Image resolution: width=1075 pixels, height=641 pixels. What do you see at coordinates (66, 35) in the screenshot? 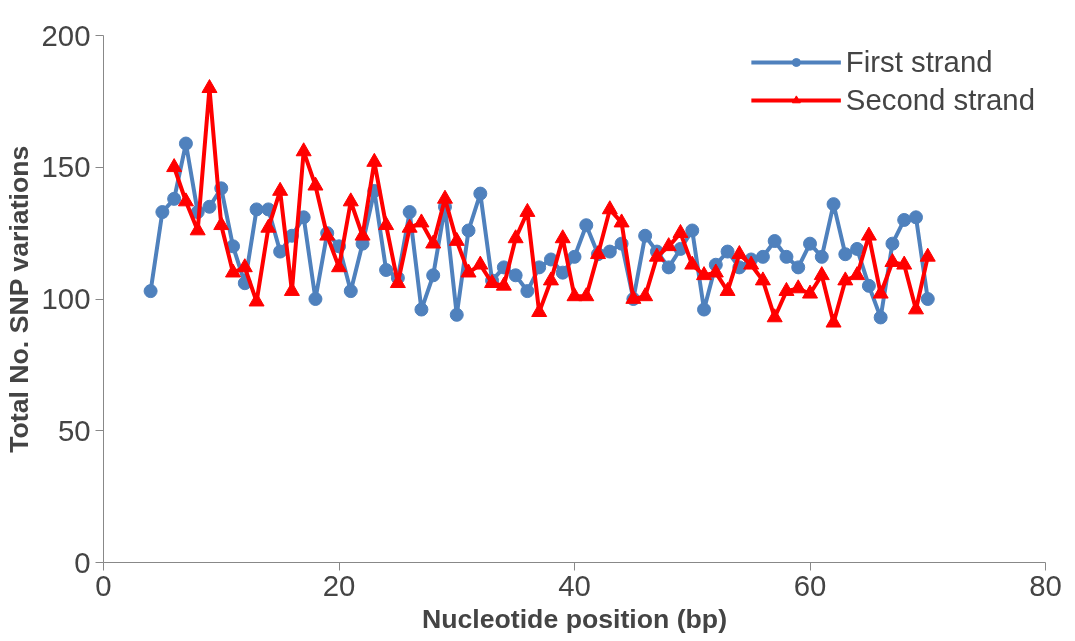
I see `y-tick-label: 200` at bounding box center [66, 35].